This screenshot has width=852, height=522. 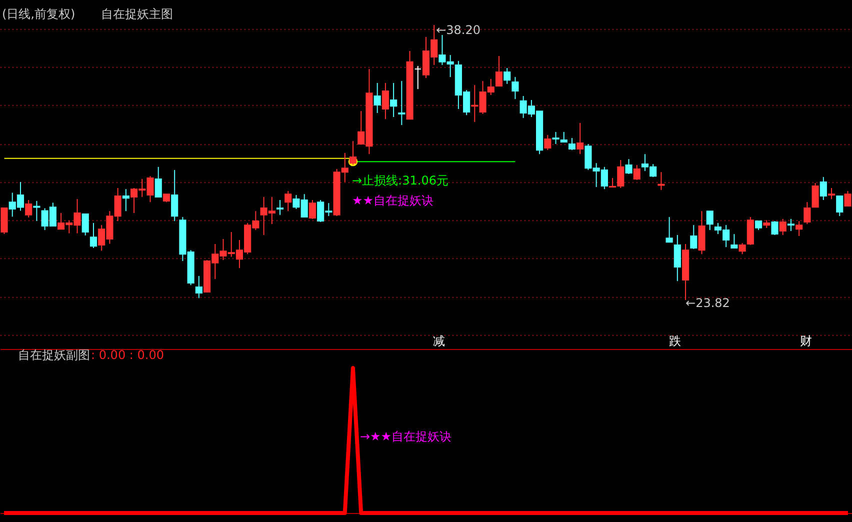 I want to click on annotation: →止损线:31.06元, so click(x=400, y=181).